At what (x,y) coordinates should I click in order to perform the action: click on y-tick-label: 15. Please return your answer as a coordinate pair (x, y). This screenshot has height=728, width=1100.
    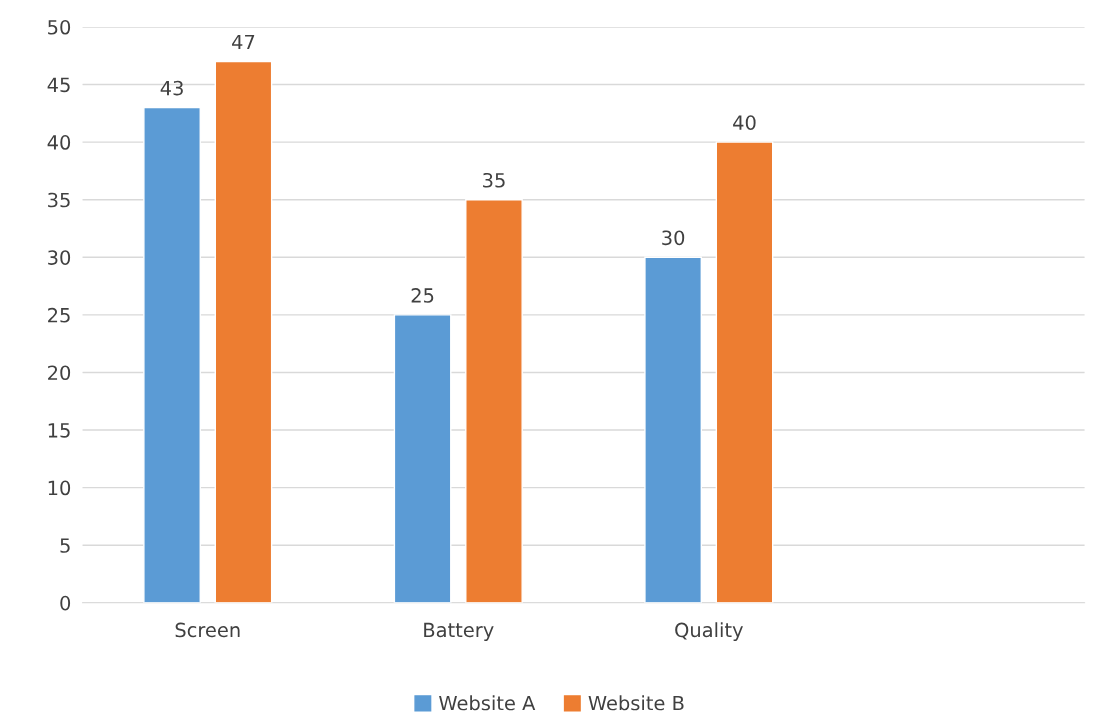
    Looking at the image, I should click on (59, 430).